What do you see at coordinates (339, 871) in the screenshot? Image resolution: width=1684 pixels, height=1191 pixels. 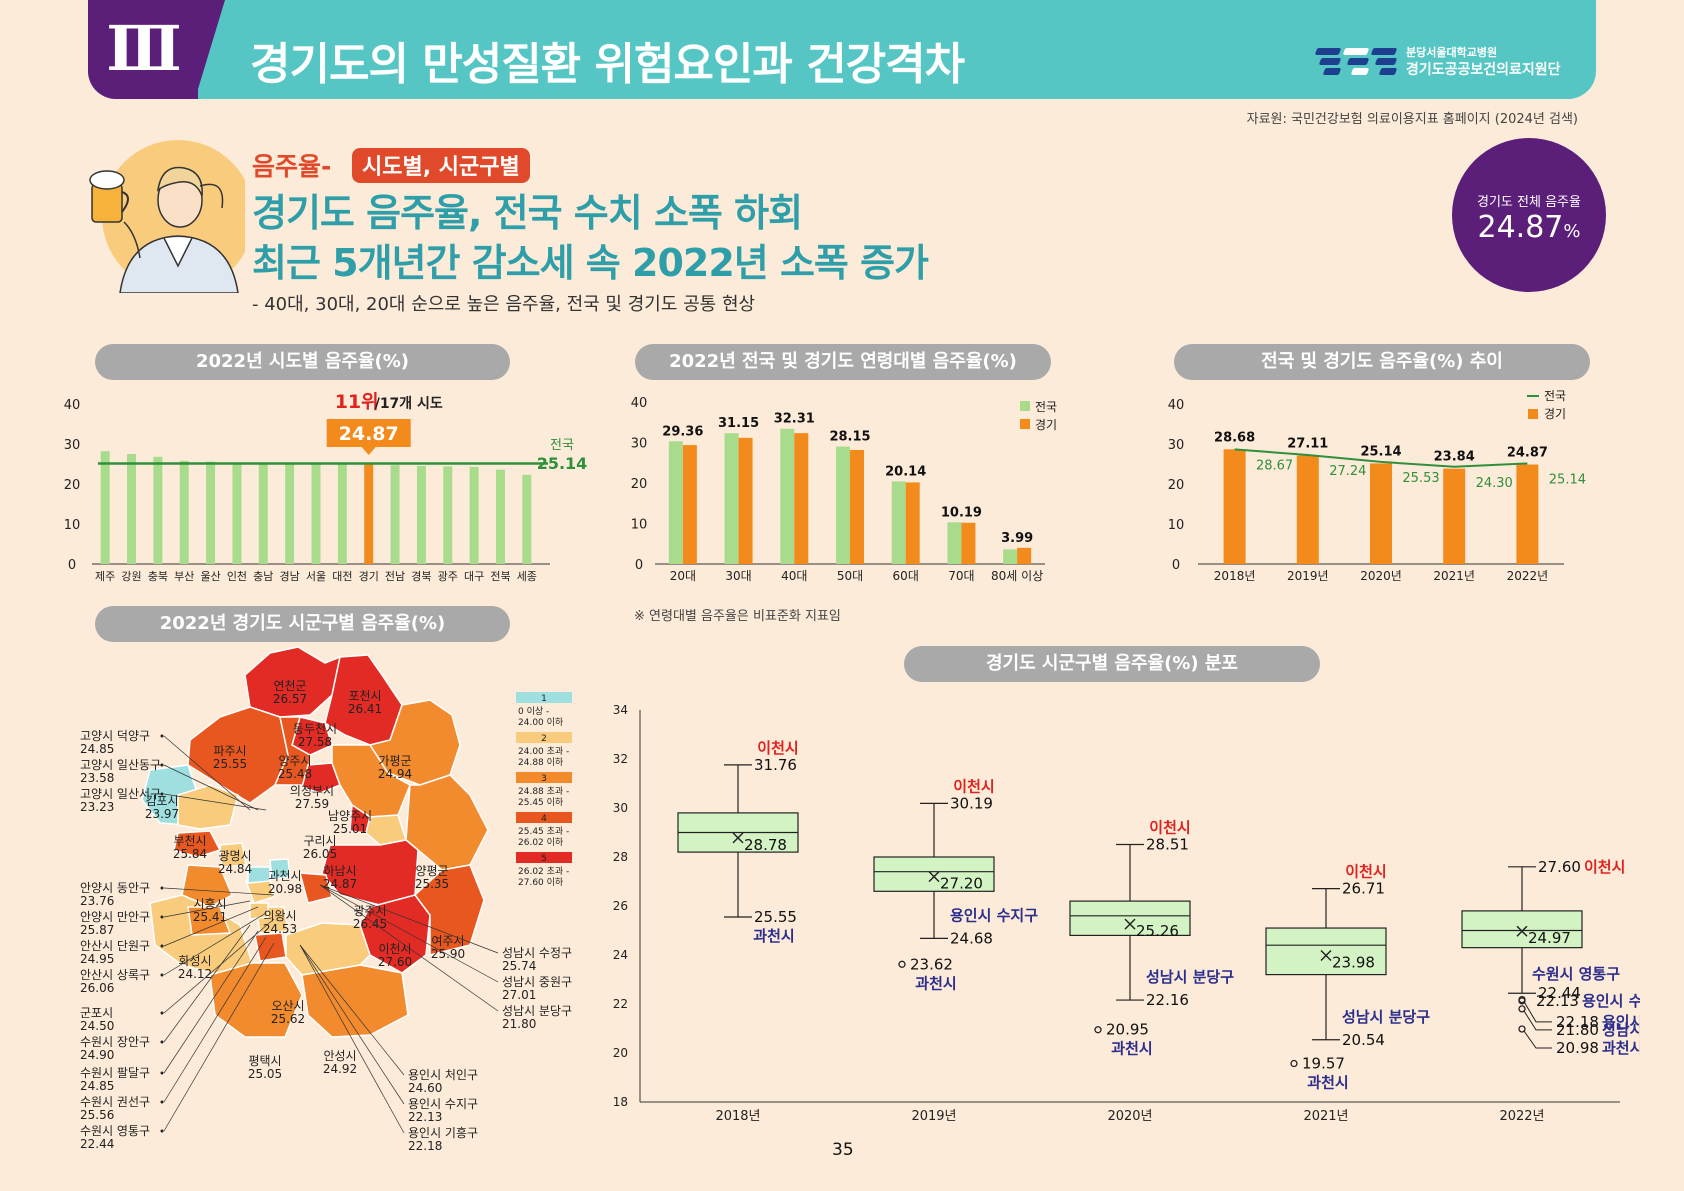 I see `region-name: 하남시` at bounding box center [339, 871].